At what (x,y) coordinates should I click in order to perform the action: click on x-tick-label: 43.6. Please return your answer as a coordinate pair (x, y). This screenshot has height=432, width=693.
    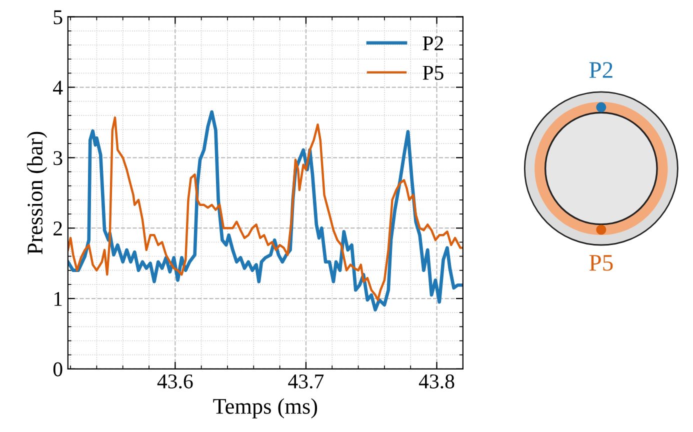
    Looking at the image, I should click on (175, 381).